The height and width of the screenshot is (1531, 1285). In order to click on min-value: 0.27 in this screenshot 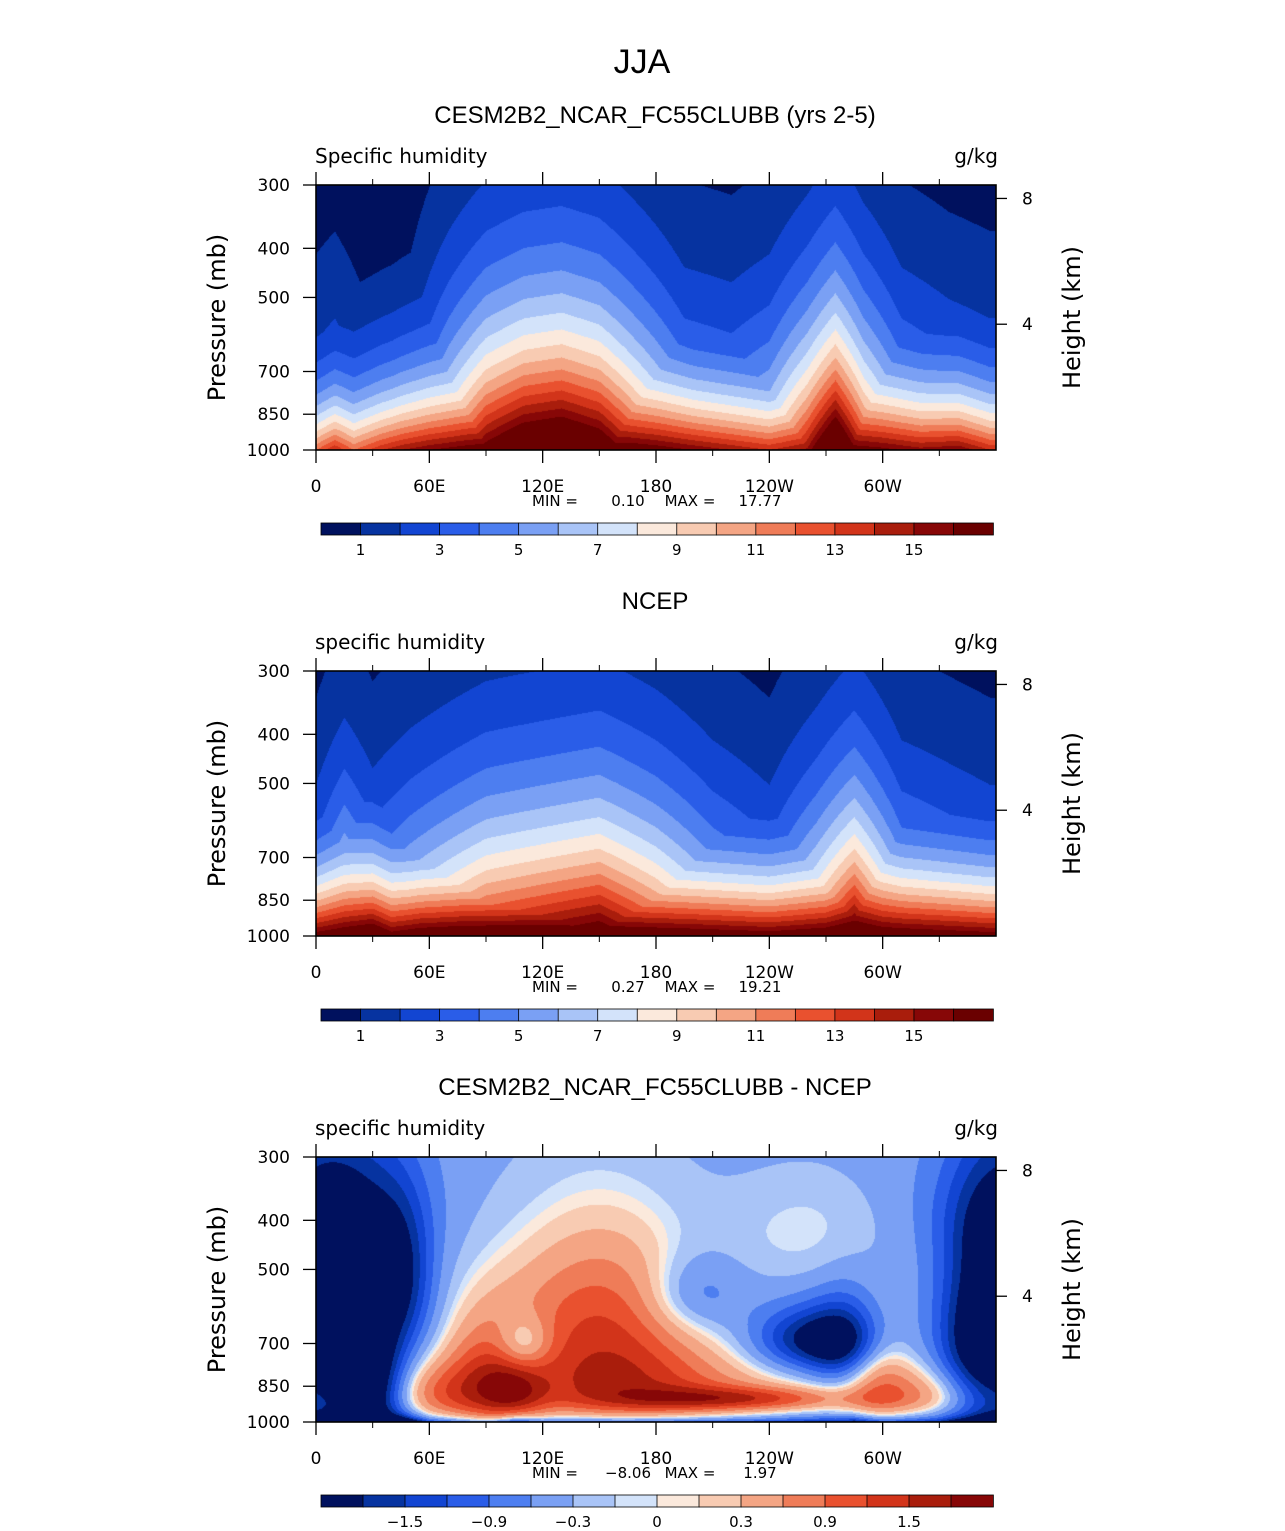, I will do `click(627, 987)`.